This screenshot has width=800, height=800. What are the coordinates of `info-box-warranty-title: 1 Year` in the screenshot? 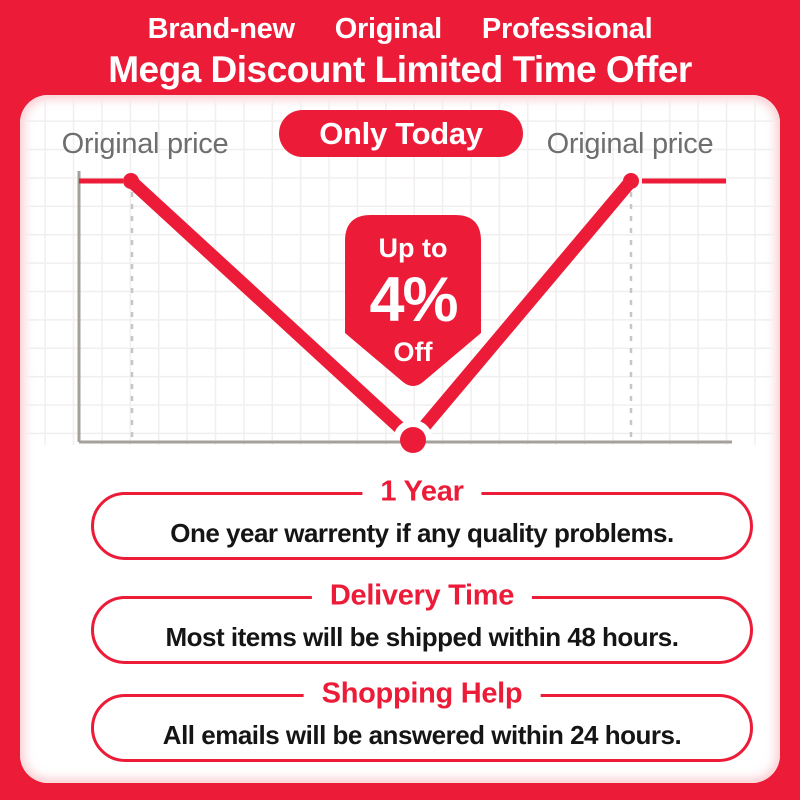 It's located at (422, 492).